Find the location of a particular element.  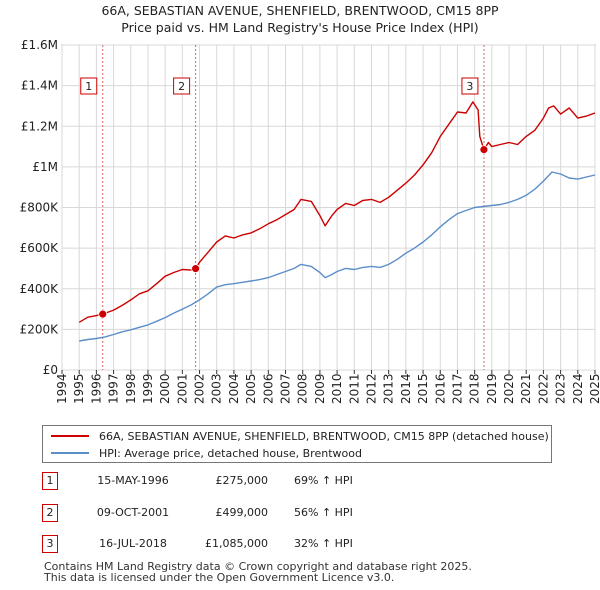

x-tick-label: 1994 is located at coordinates (62, 388).